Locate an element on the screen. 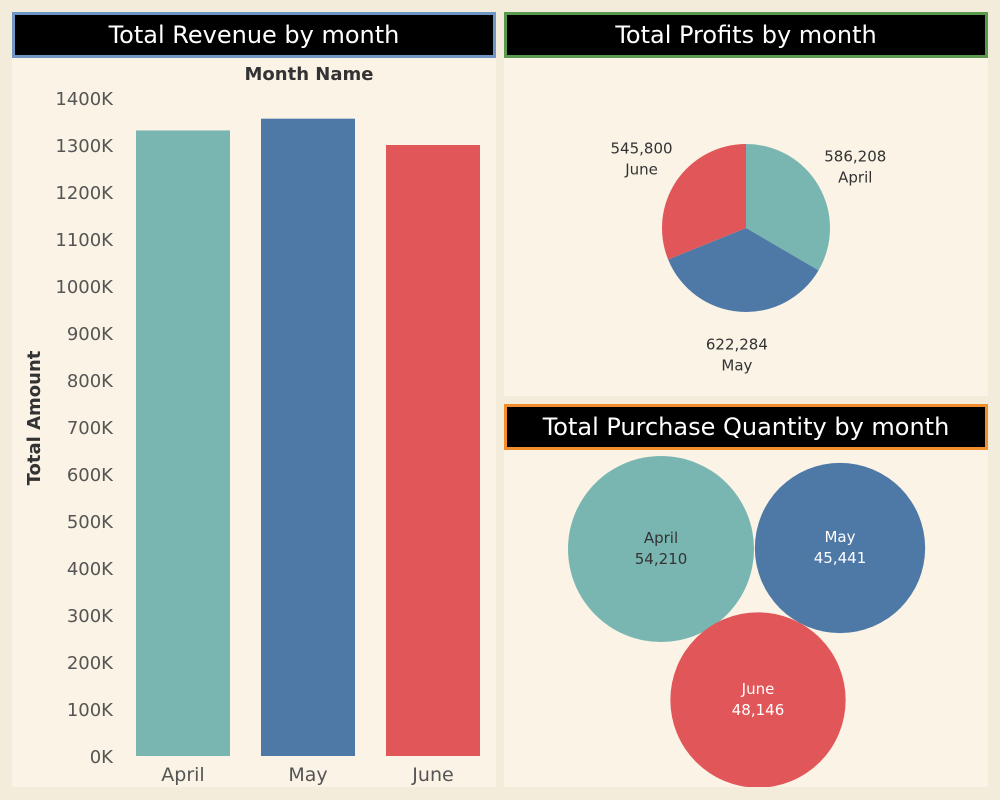  quantity-title: Total Purchase Quantity by month is located at coordinates (746, 427).